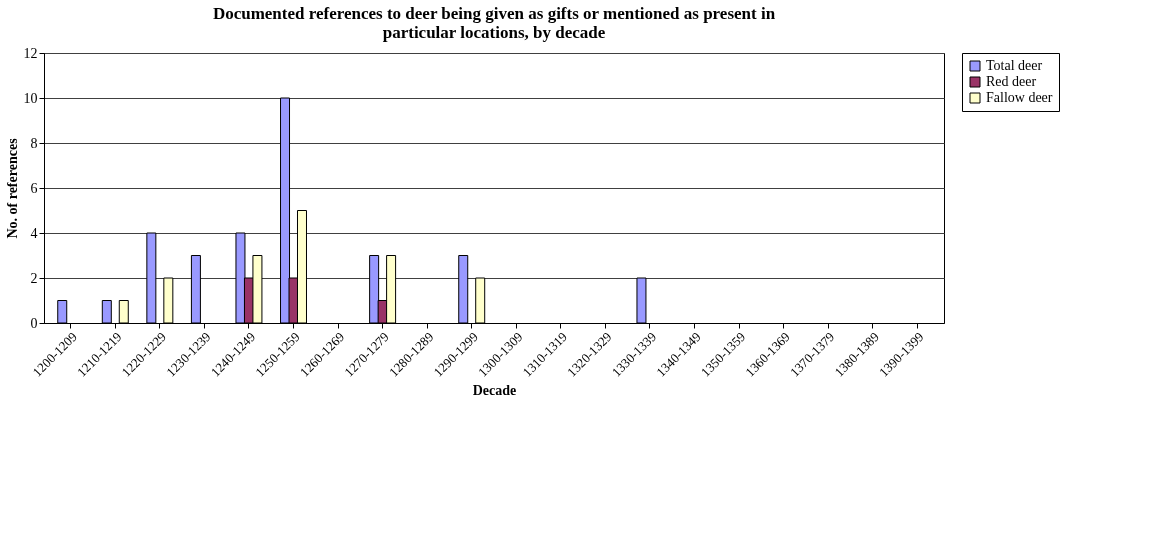 The width and height of the screenshot is (1176, 540). Describe the element at coordinates (34, 188) in the screenshot. I see `y-tick-label: 6` at that location.